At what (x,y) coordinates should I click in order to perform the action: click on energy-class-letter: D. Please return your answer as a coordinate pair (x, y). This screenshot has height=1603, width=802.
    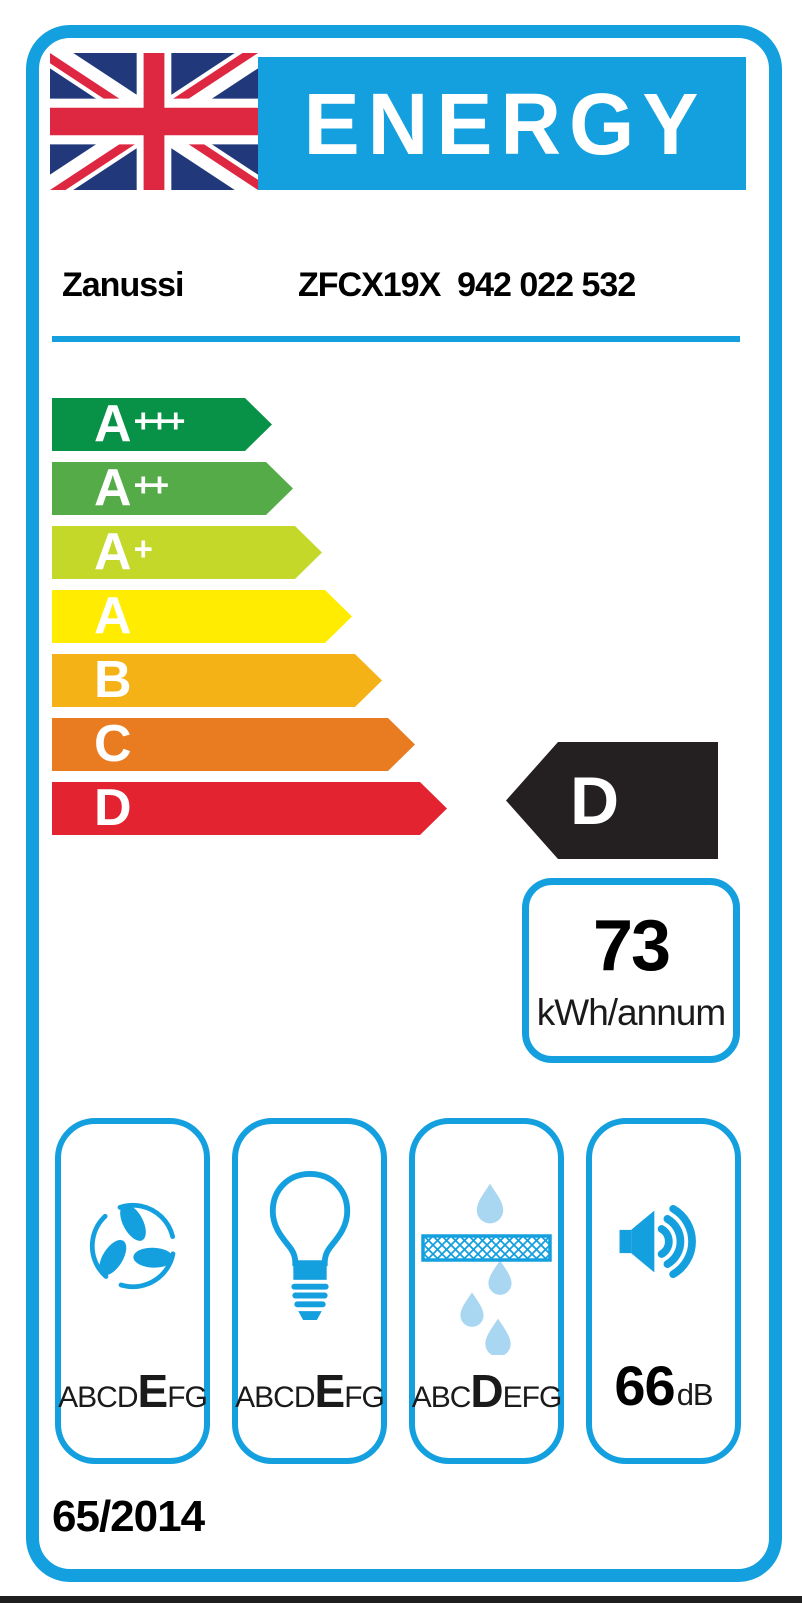
    Looking at the image, I should click on (112, 808).